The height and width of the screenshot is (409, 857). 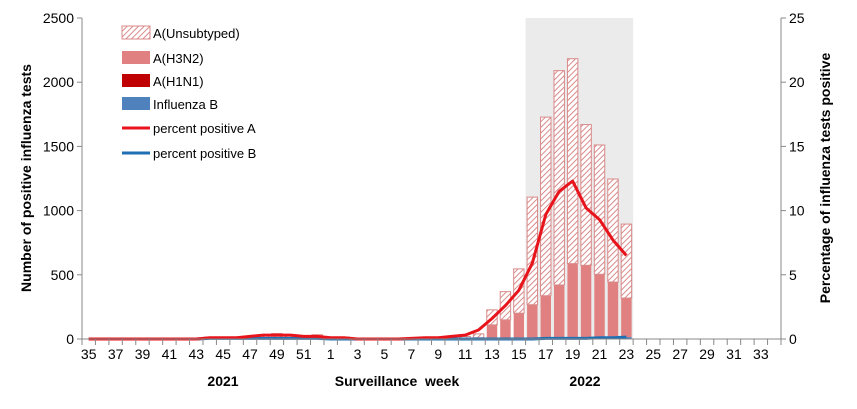 What do you see at coordinates (559, 311) in the screenshot?
I see `bar-a-h3n2--wk18` at bounding box center [559, 311].